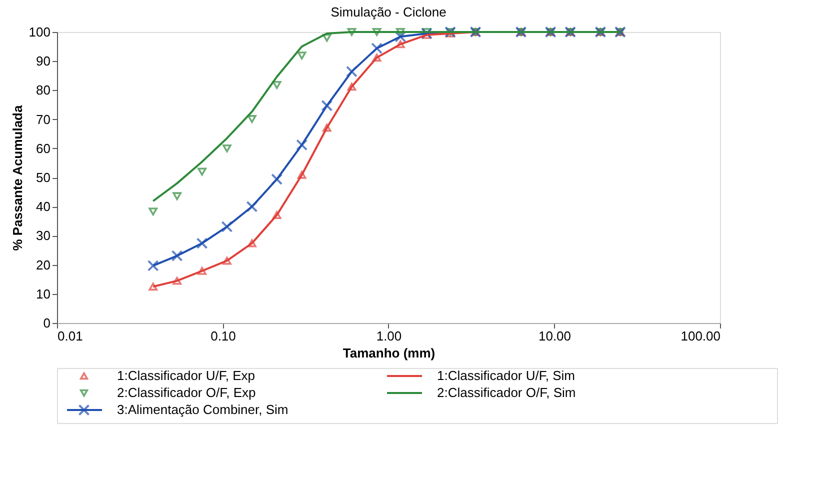  What do you see at coordinates (388, 12) in the screenshot?
I see `chart-title: Simulação - Ciclone` at bounding box center [388, 12].